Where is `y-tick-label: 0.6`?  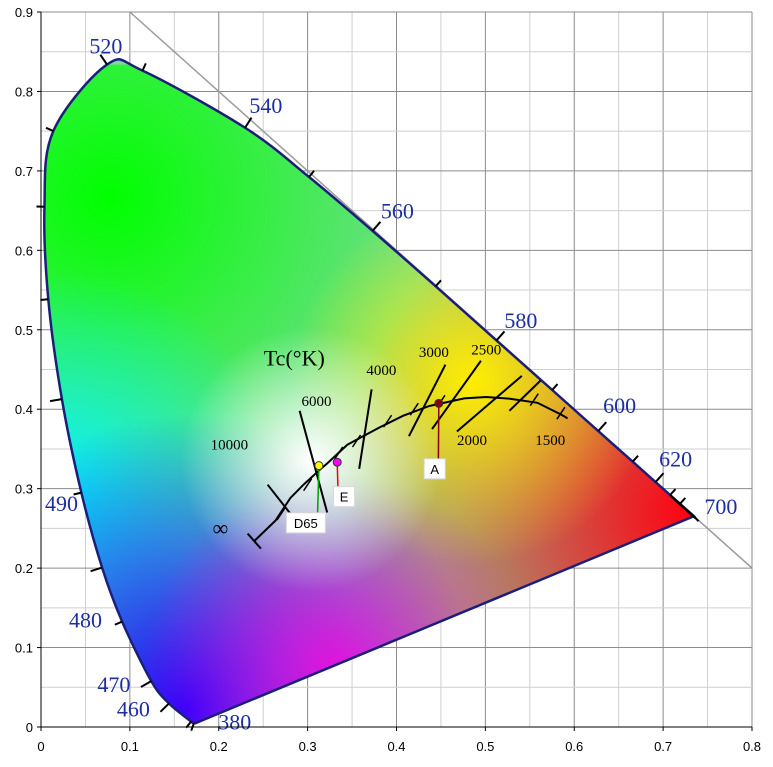 y-tick-label: 0.6 is located at coordinates (24, 250).